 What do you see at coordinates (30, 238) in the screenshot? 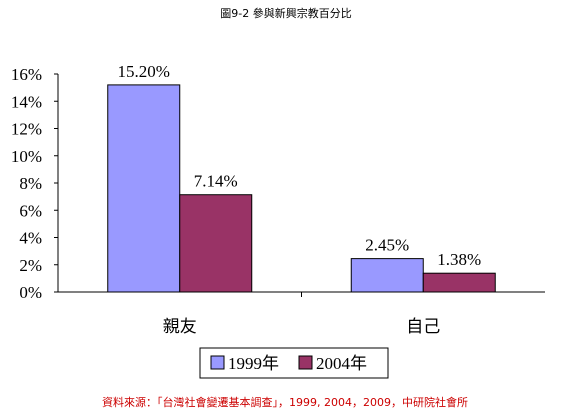
I see `y-tick-label: 4%` at bounding box center [30, 238].